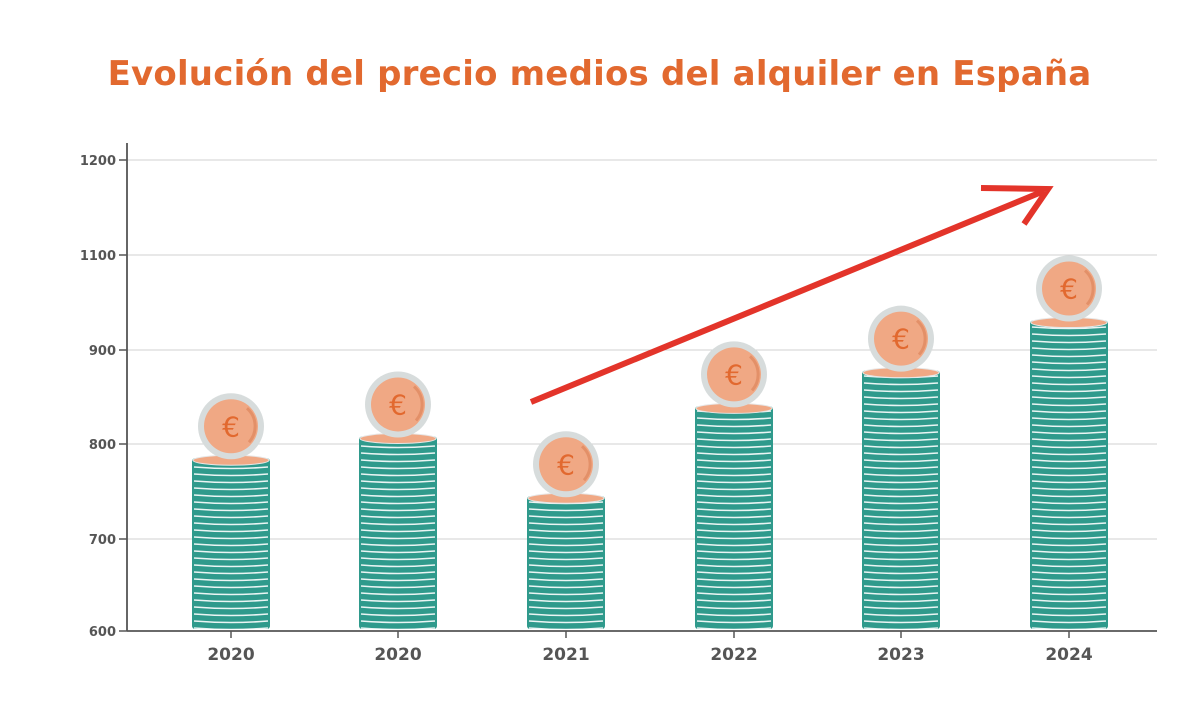 The image size is (1199, 709). Describe the element at coordinates (734, 486) in the screenshot. I see `coin-stack-bar: €` at that location.